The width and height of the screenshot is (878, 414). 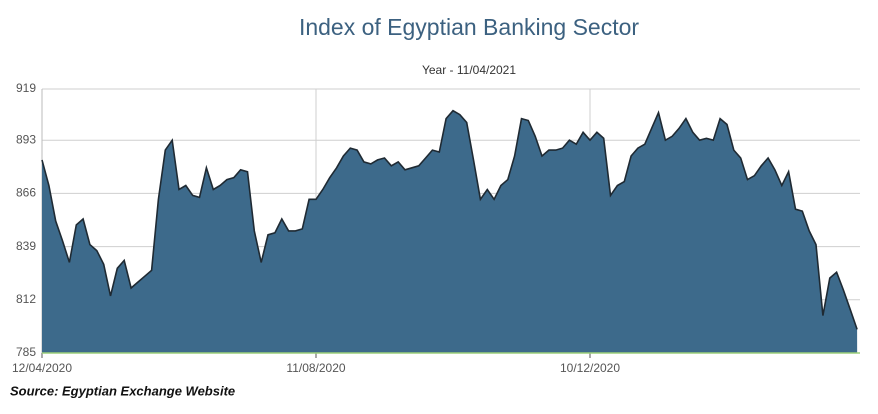 What do you see at coordinates (469, 70) in the screenshot?
I see `chart-subtitle: Year - 11/04/2021` at bounding box center [469, 70].